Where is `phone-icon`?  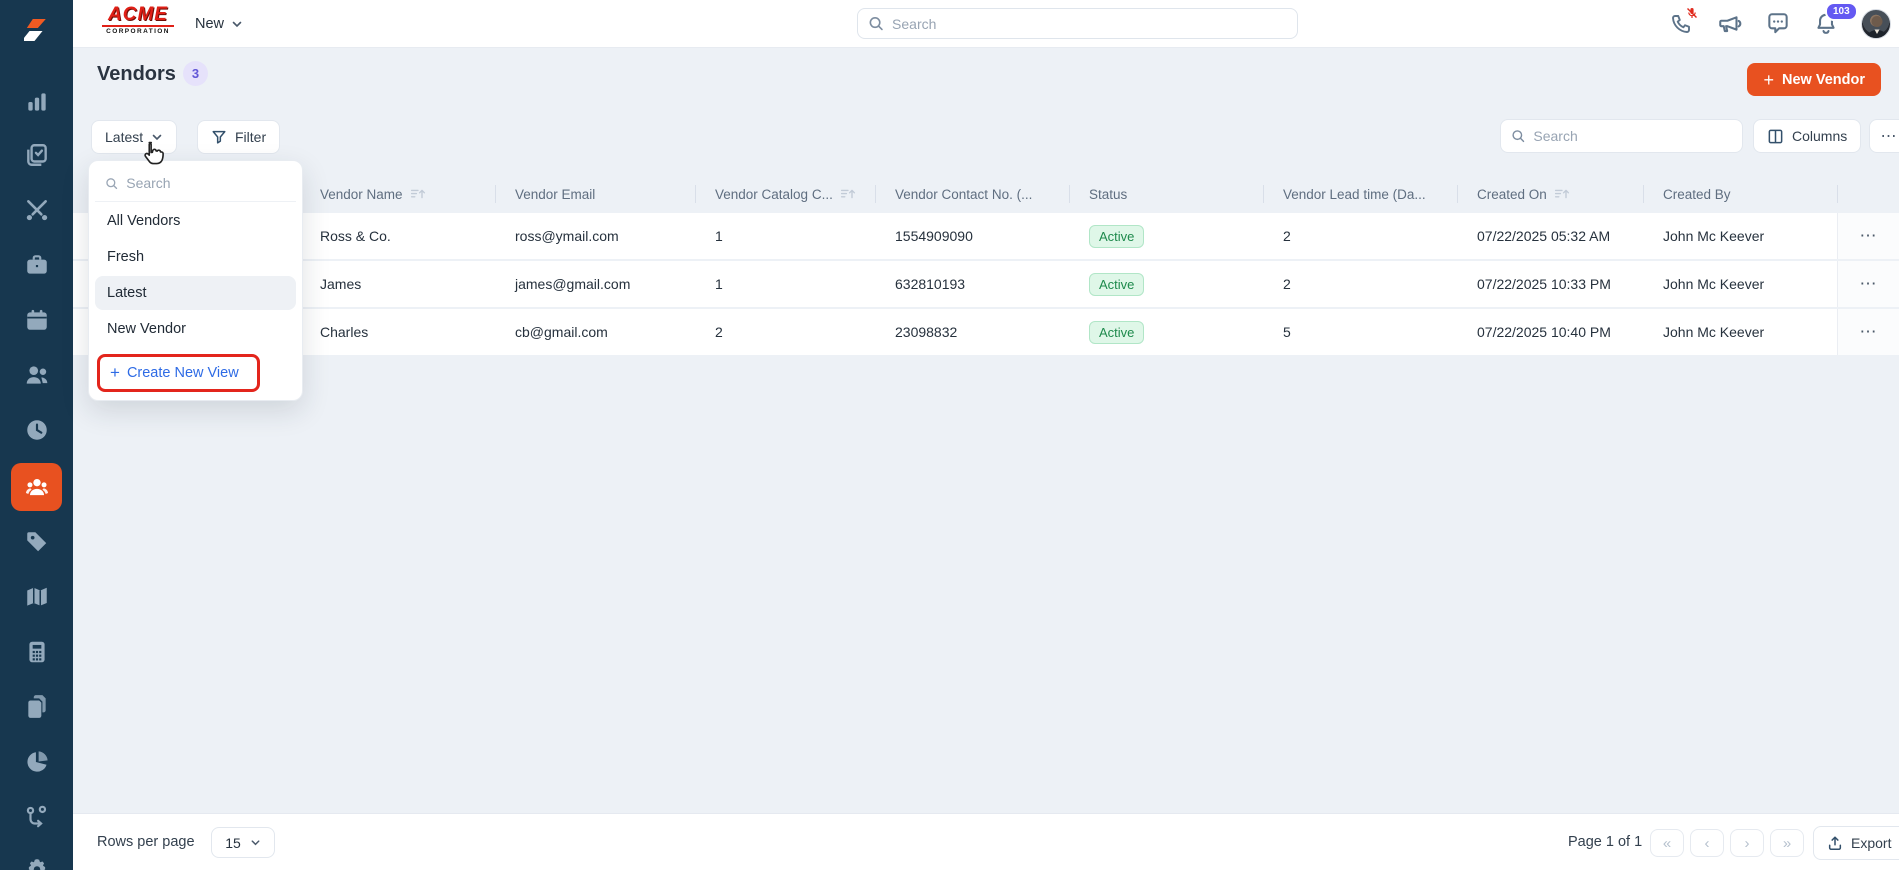
phone-icon is located at coordinates (1683, 22).